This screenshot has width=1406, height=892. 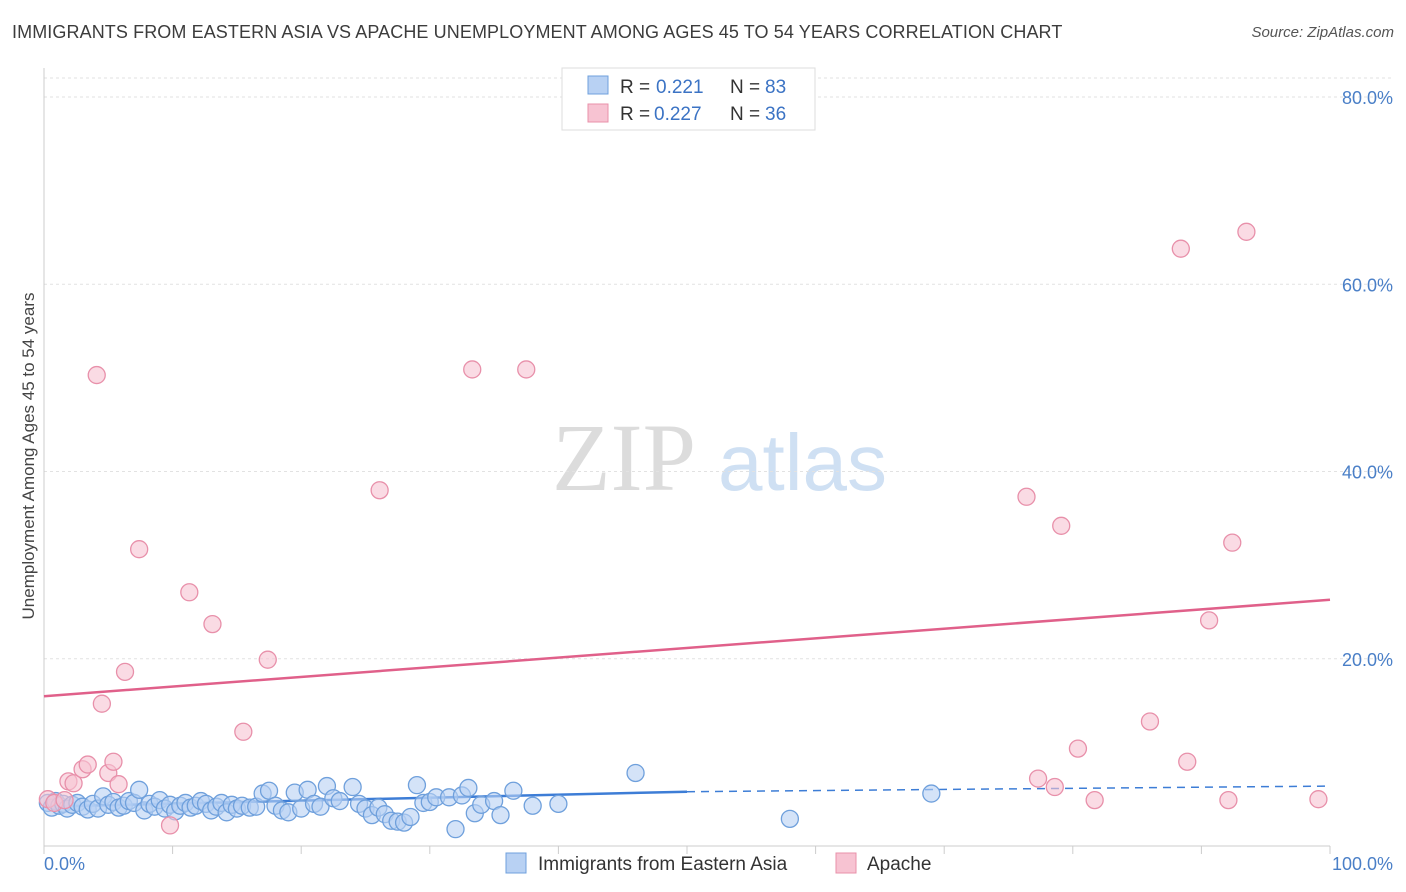 What do you see at coordinates (745, 87) in the screenshot?
I see `legend-n-label-1: N =` at bounding box center [745, 87].